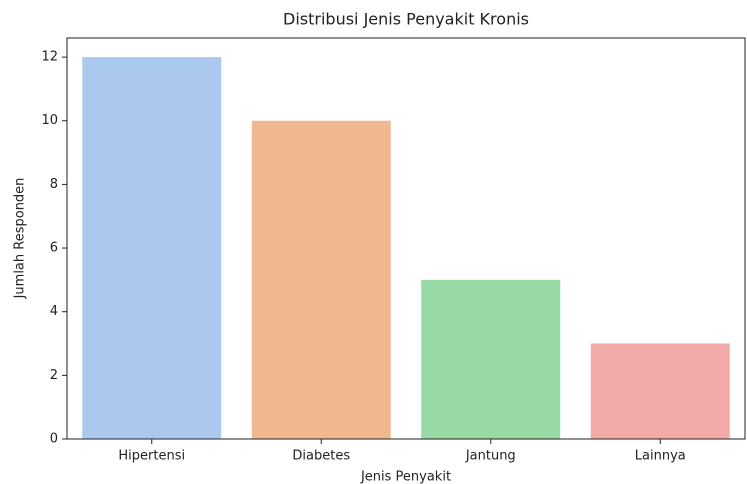  I want to click on y-tick-label: 8, so click(54, 184).